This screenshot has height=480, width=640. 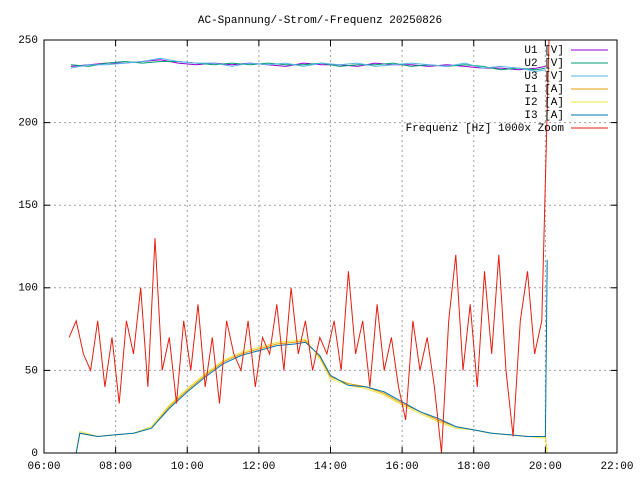 I want to click on x-tick-label: 18:00, so click(x=473, y=467).